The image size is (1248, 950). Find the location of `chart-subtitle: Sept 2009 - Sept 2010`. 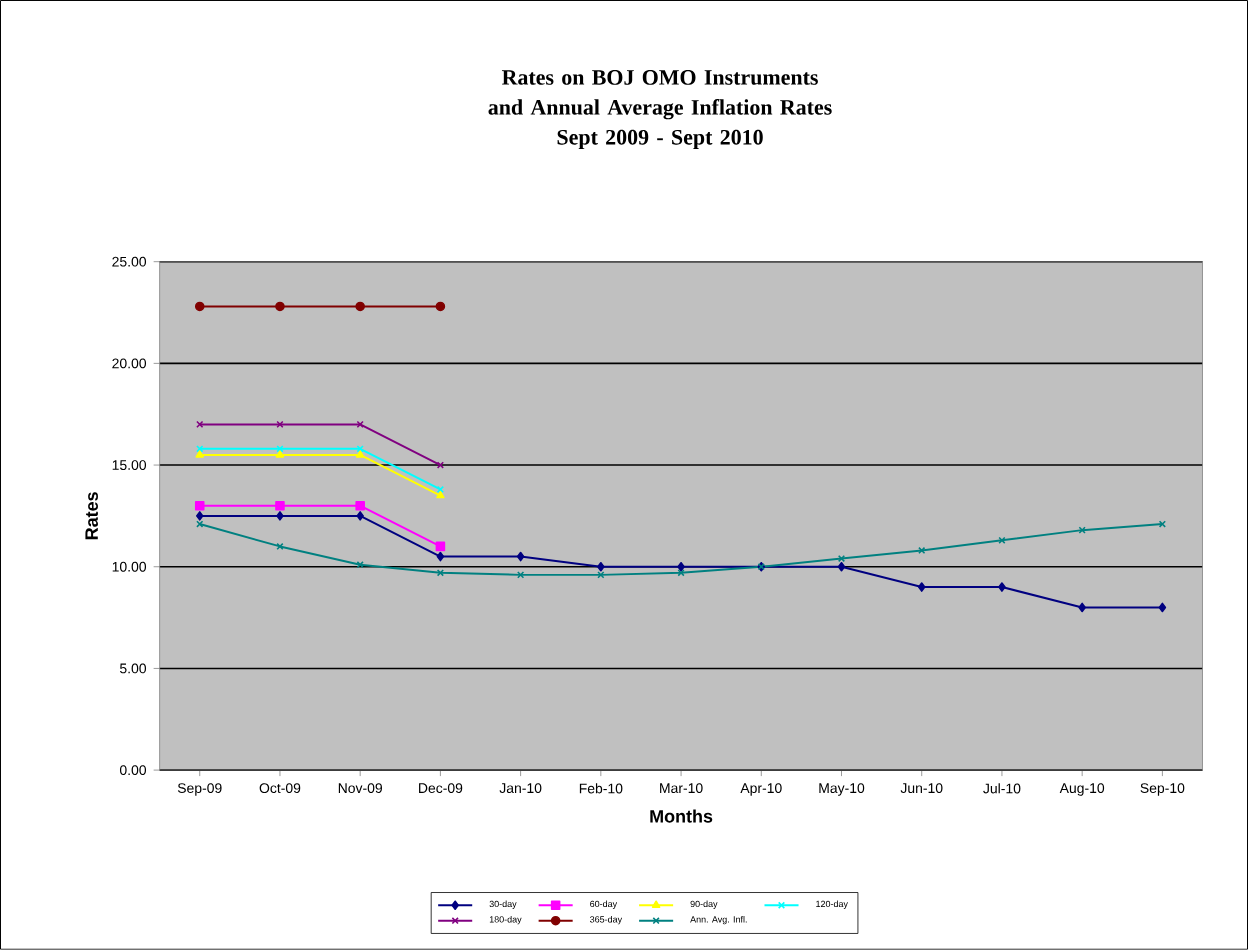

chart-subtitle: Sept 2009 - Sept 2010 is located at coordinates (660, 139).